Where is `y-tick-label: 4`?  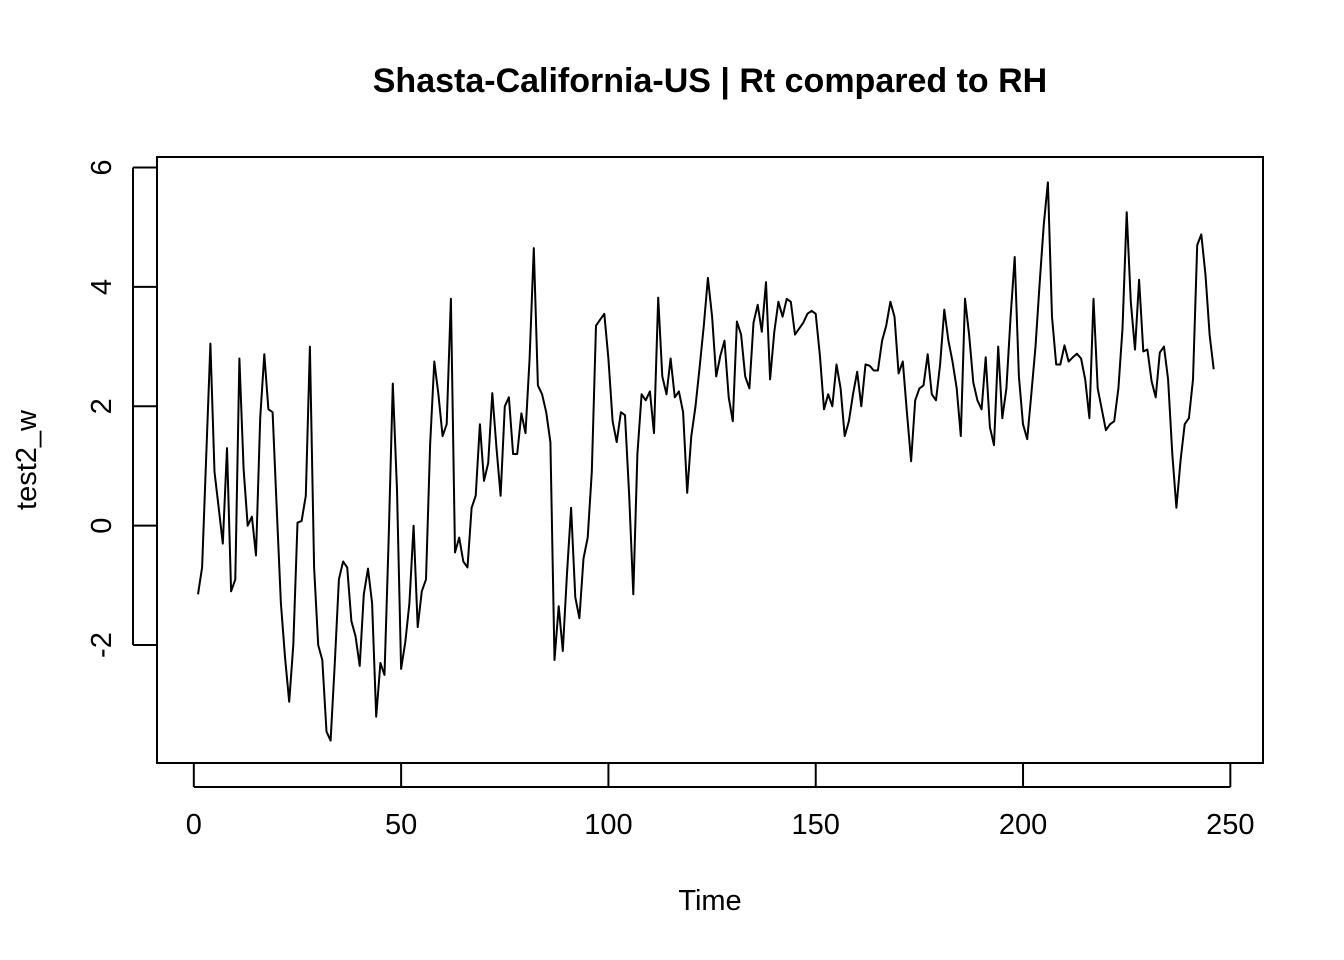
y-tick-label: 4 is located at coordinates (102, 287).